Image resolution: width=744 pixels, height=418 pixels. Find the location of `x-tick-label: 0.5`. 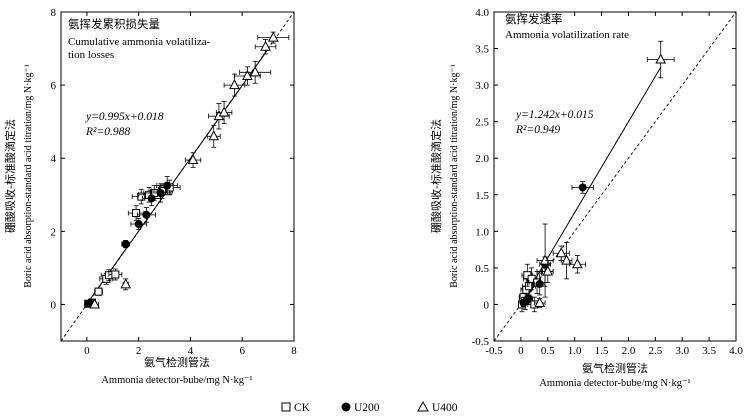

x-tick-label: 0.5 is located at coordinates (548, 351).